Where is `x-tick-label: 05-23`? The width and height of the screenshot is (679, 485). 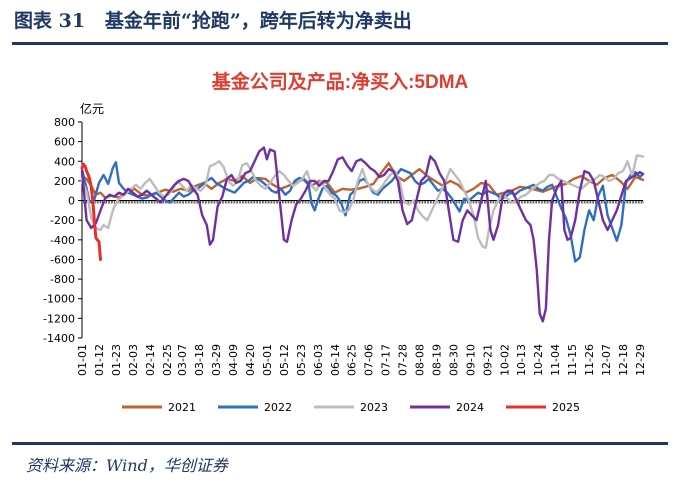
x-tick-label: 05-23 is located at coordinates (301, 360).